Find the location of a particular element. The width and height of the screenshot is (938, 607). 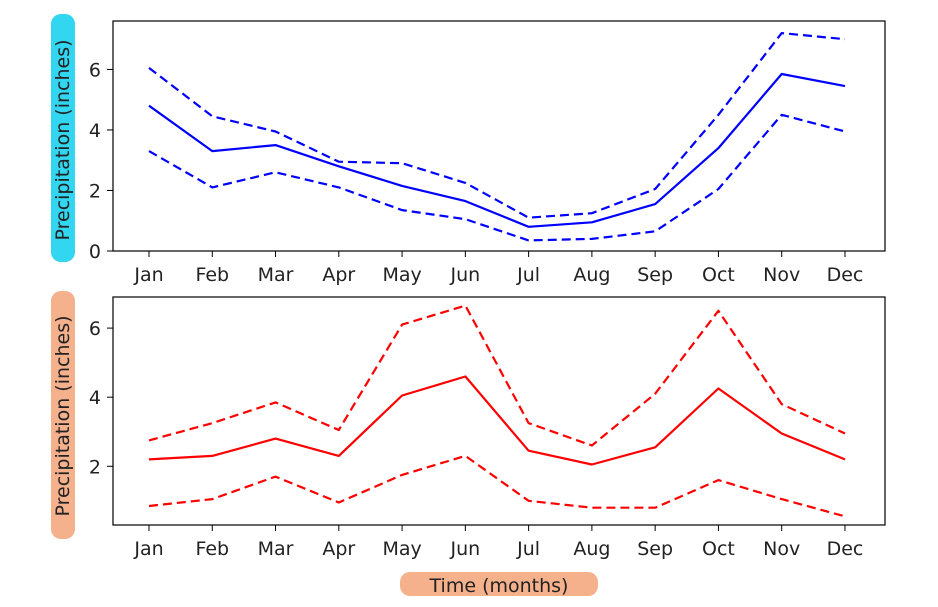

bottom-ylabel: Precipitation (inches) is located at coordinates (63, 415).